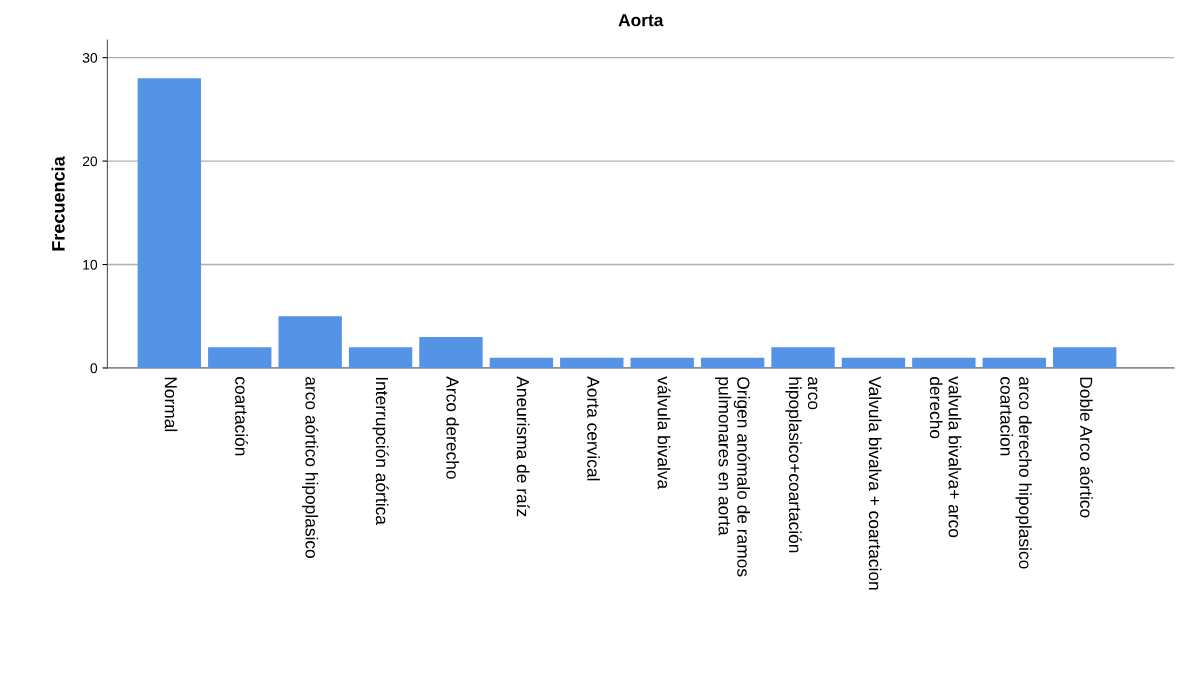 The height and width of the screenshot is (686, 1180). What do you see at coordinates (453, 427) in the screenshot?
I see `x-tick-label: Arco derecho` at bounding box center [453, 427].